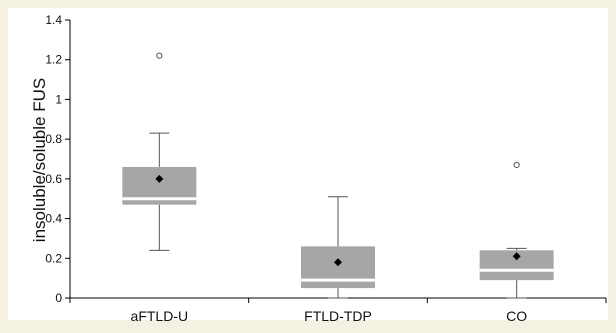  Describe the element at coordinates (39, 160) in the screenshot. I see `y-axis-title: insoluble/soluble FUS` at that location.